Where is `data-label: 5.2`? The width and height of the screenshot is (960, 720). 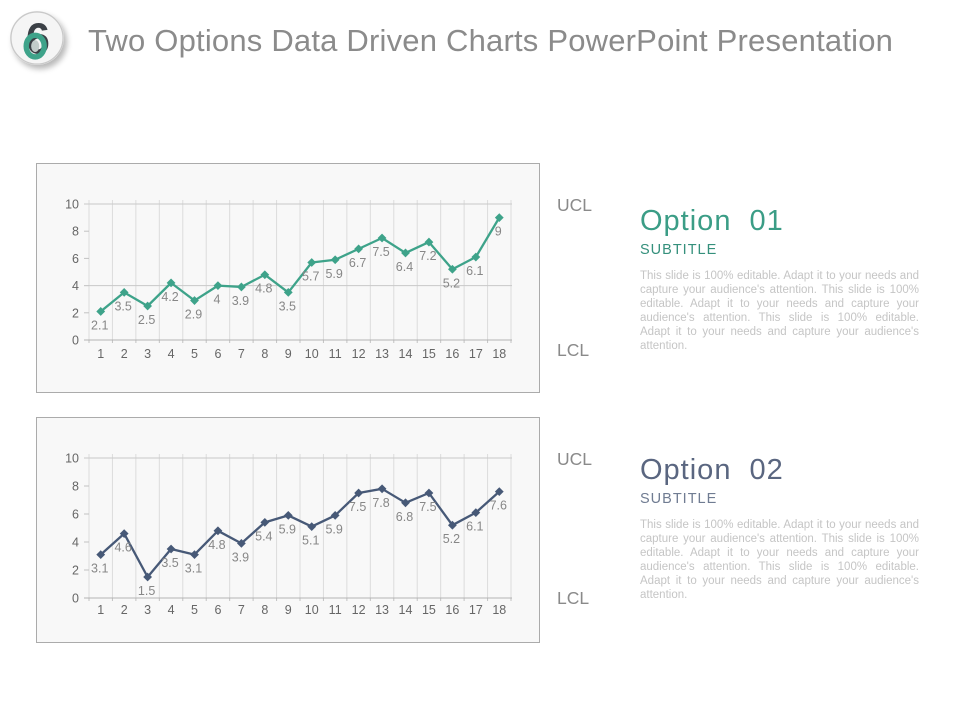 data-label: 5.2 is located at coordinates (451, 283).